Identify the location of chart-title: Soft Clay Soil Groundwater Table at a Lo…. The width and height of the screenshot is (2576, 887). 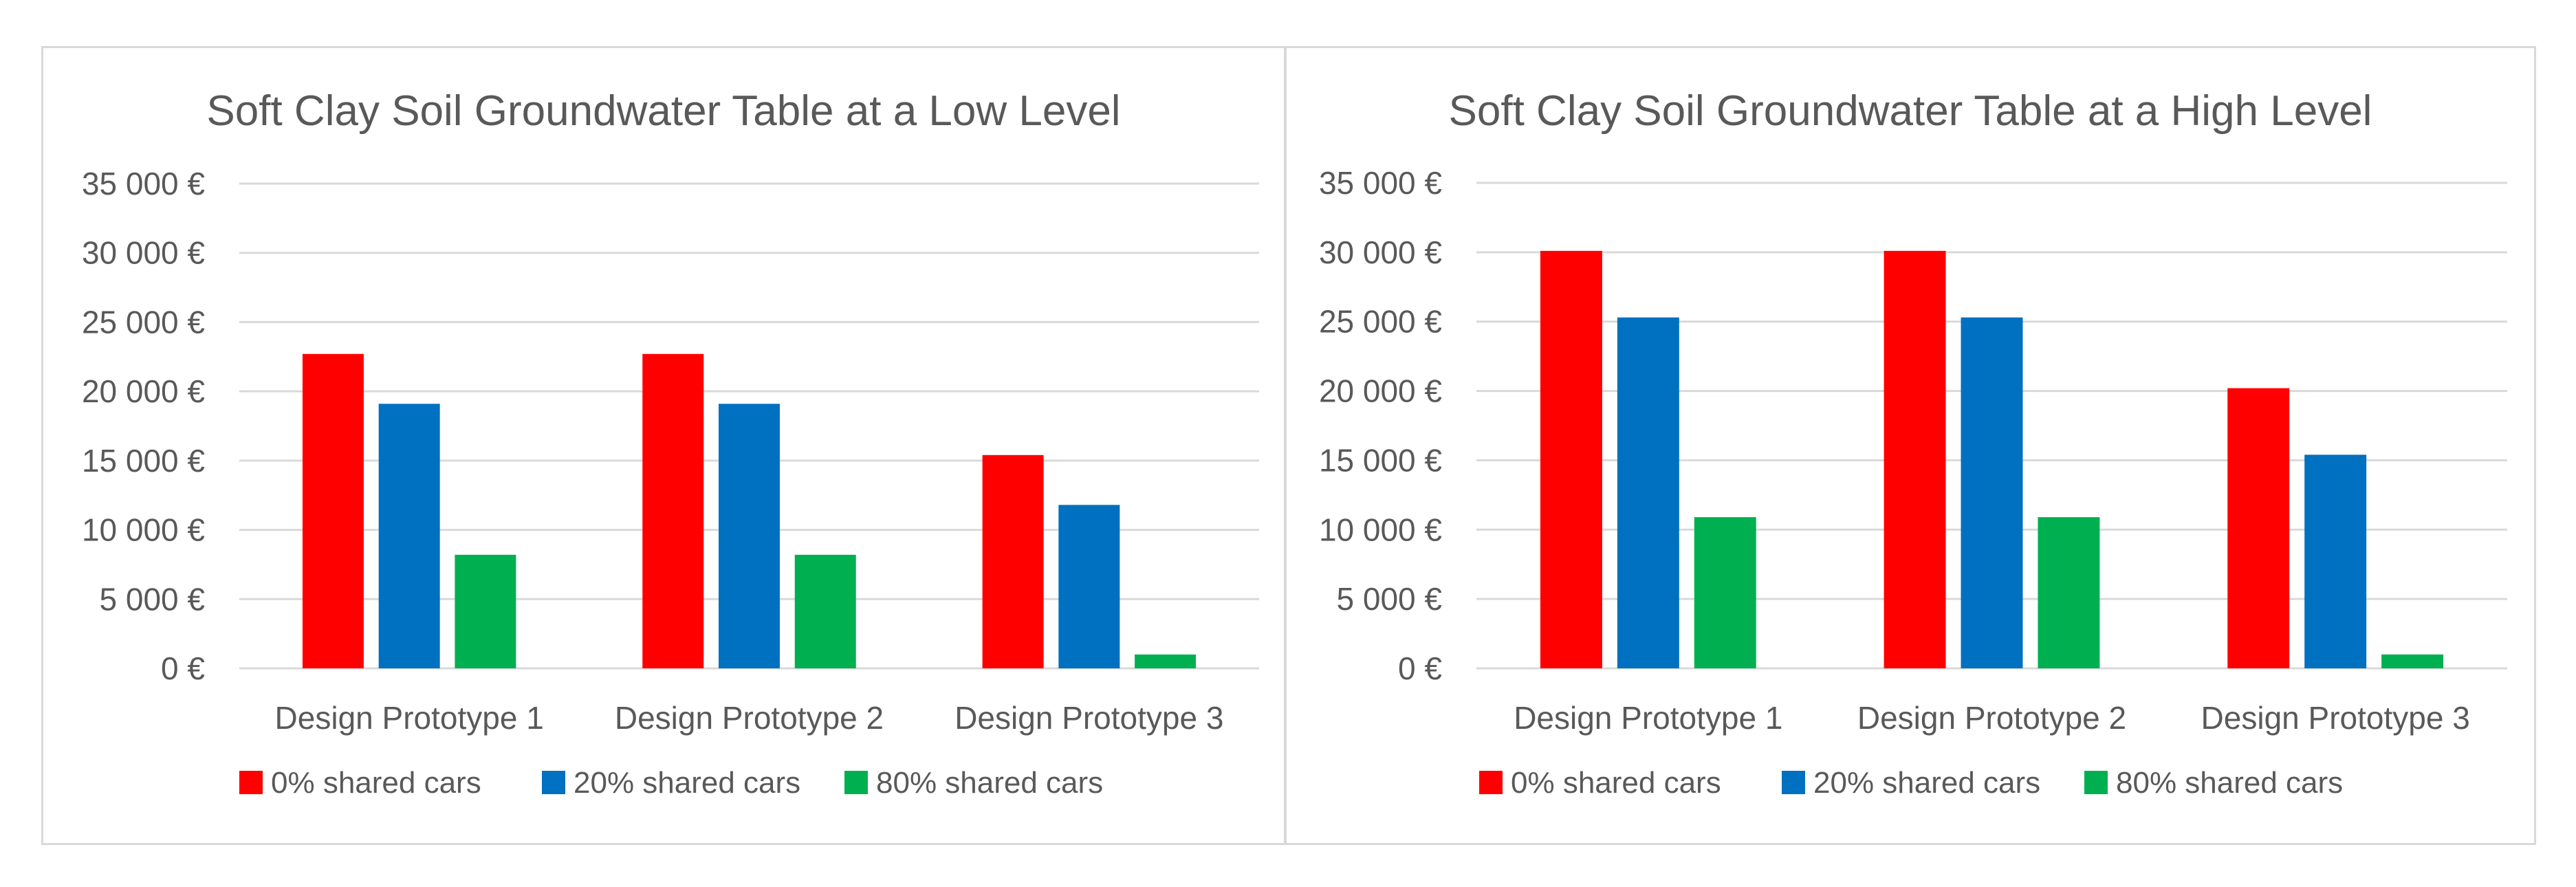
(663, 111).